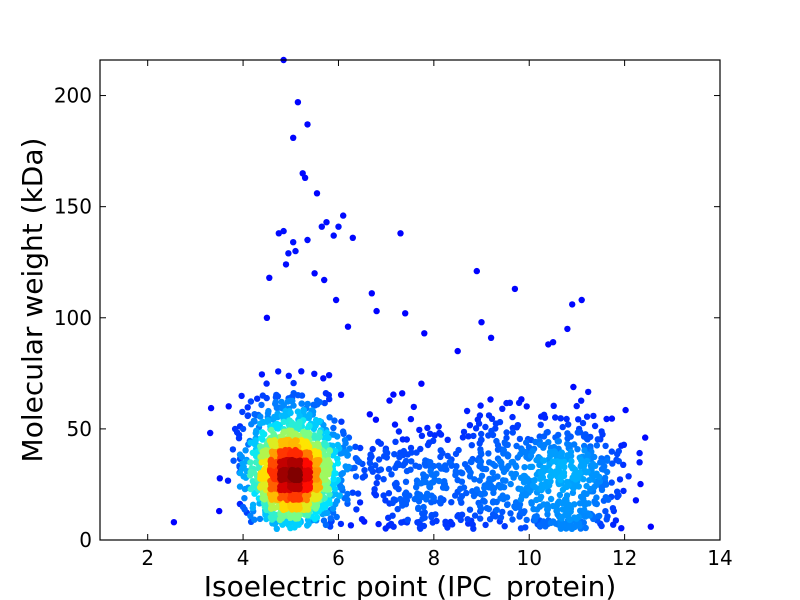 This screenshot has width=800, height=600. Describe the element at coordinates (73, 318) in the screenshot. I see `y-tick-label: 100` at that location.